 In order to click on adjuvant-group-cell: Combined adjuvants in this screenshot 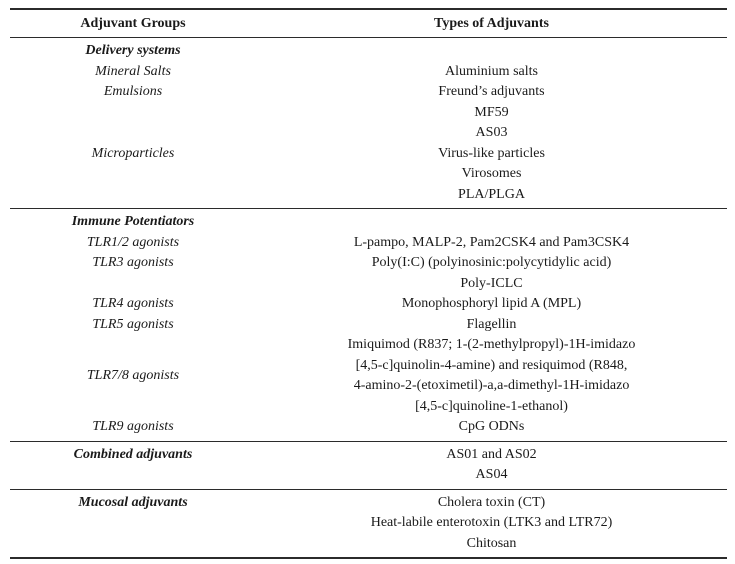, I will do `click(133, 454)`.